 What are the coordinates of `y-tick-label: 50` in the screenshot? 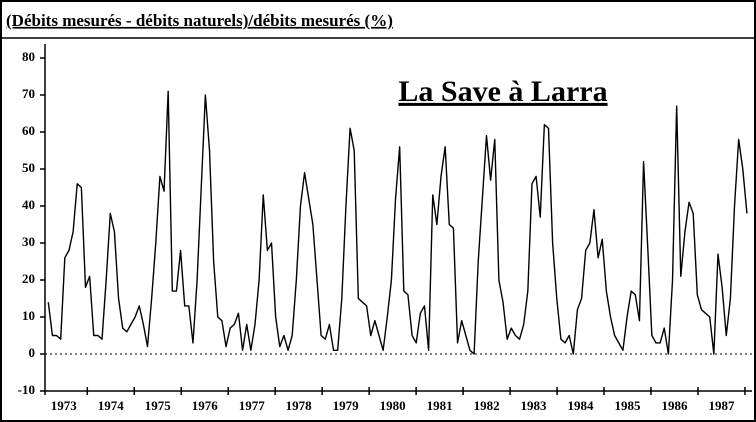 It's located at (28, 167).